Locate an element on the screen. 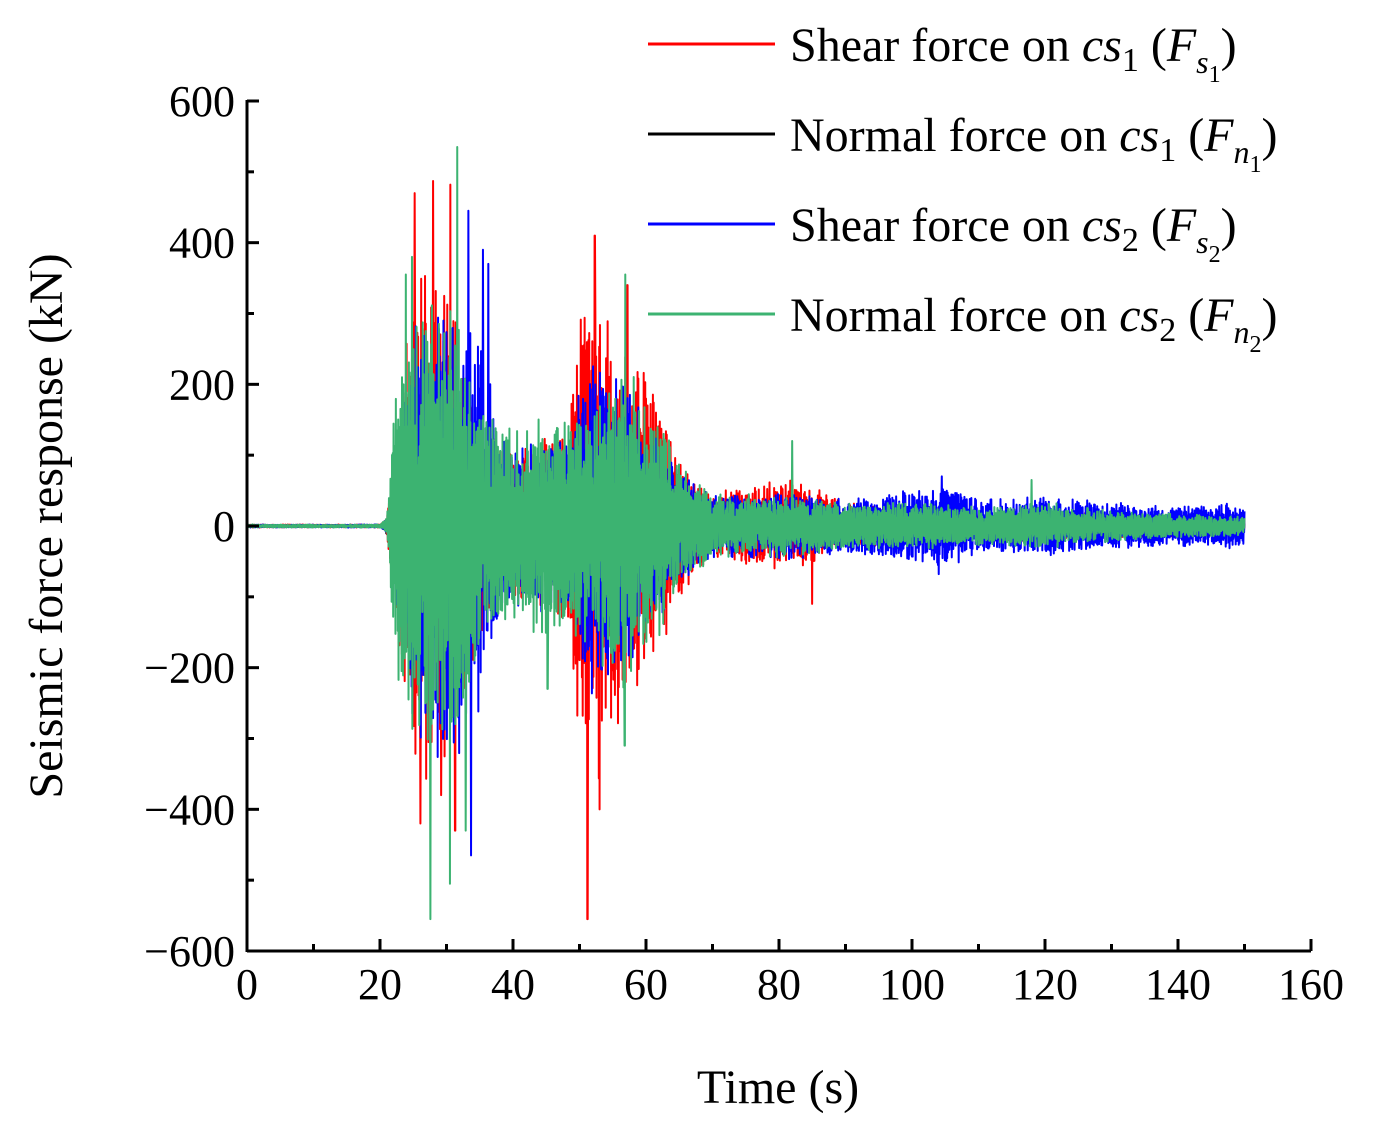 This screenshot has width=1391, height=1136. y-tick-label: 400 is located at coordinates (202, 243).